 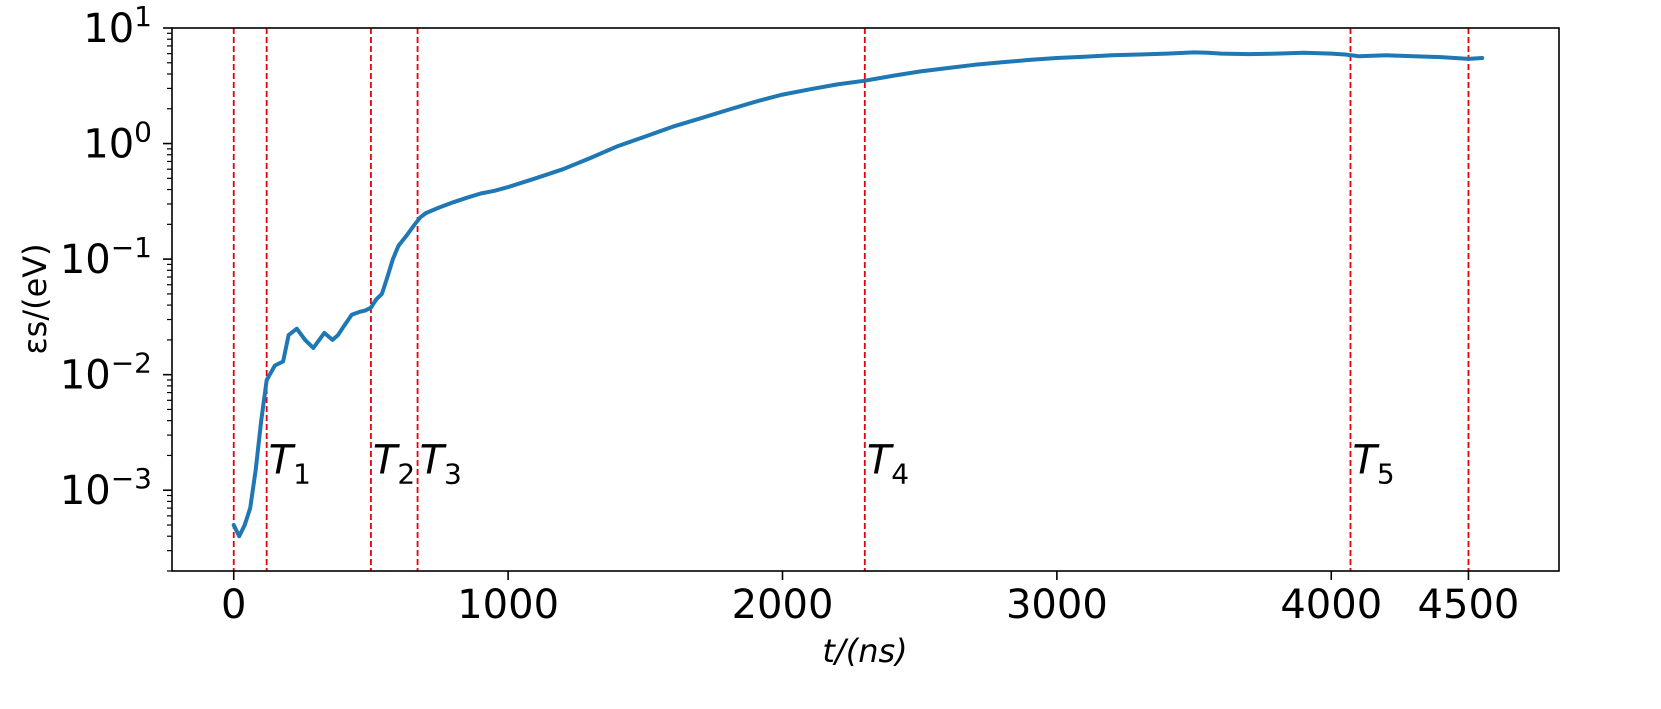 What do you see at coordinates (1386, 473) in the screenshot?
I see `marker-label-subscript: 5` at bounding box center [1386, 473].